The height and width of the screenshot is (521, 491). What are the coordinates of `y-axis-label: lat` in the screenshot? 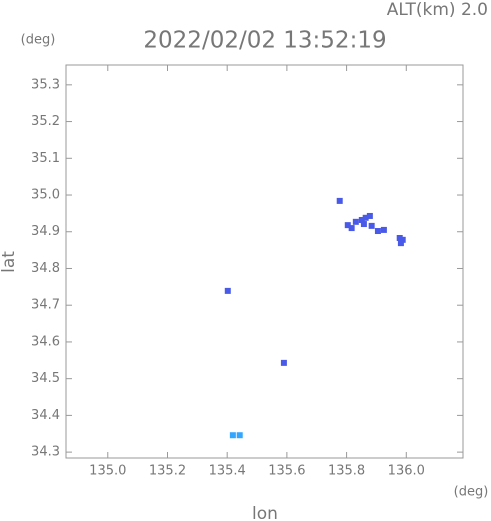 It's located at (9, 262).